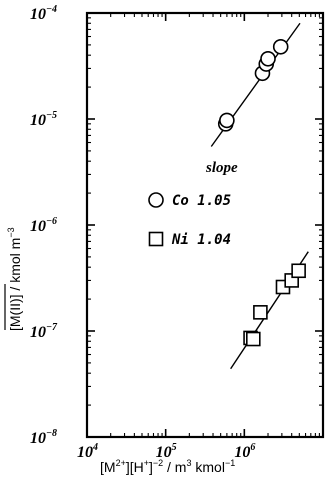  I want to click on legend: slope Co 1.05 Ni 1.04, so click(193, 204).